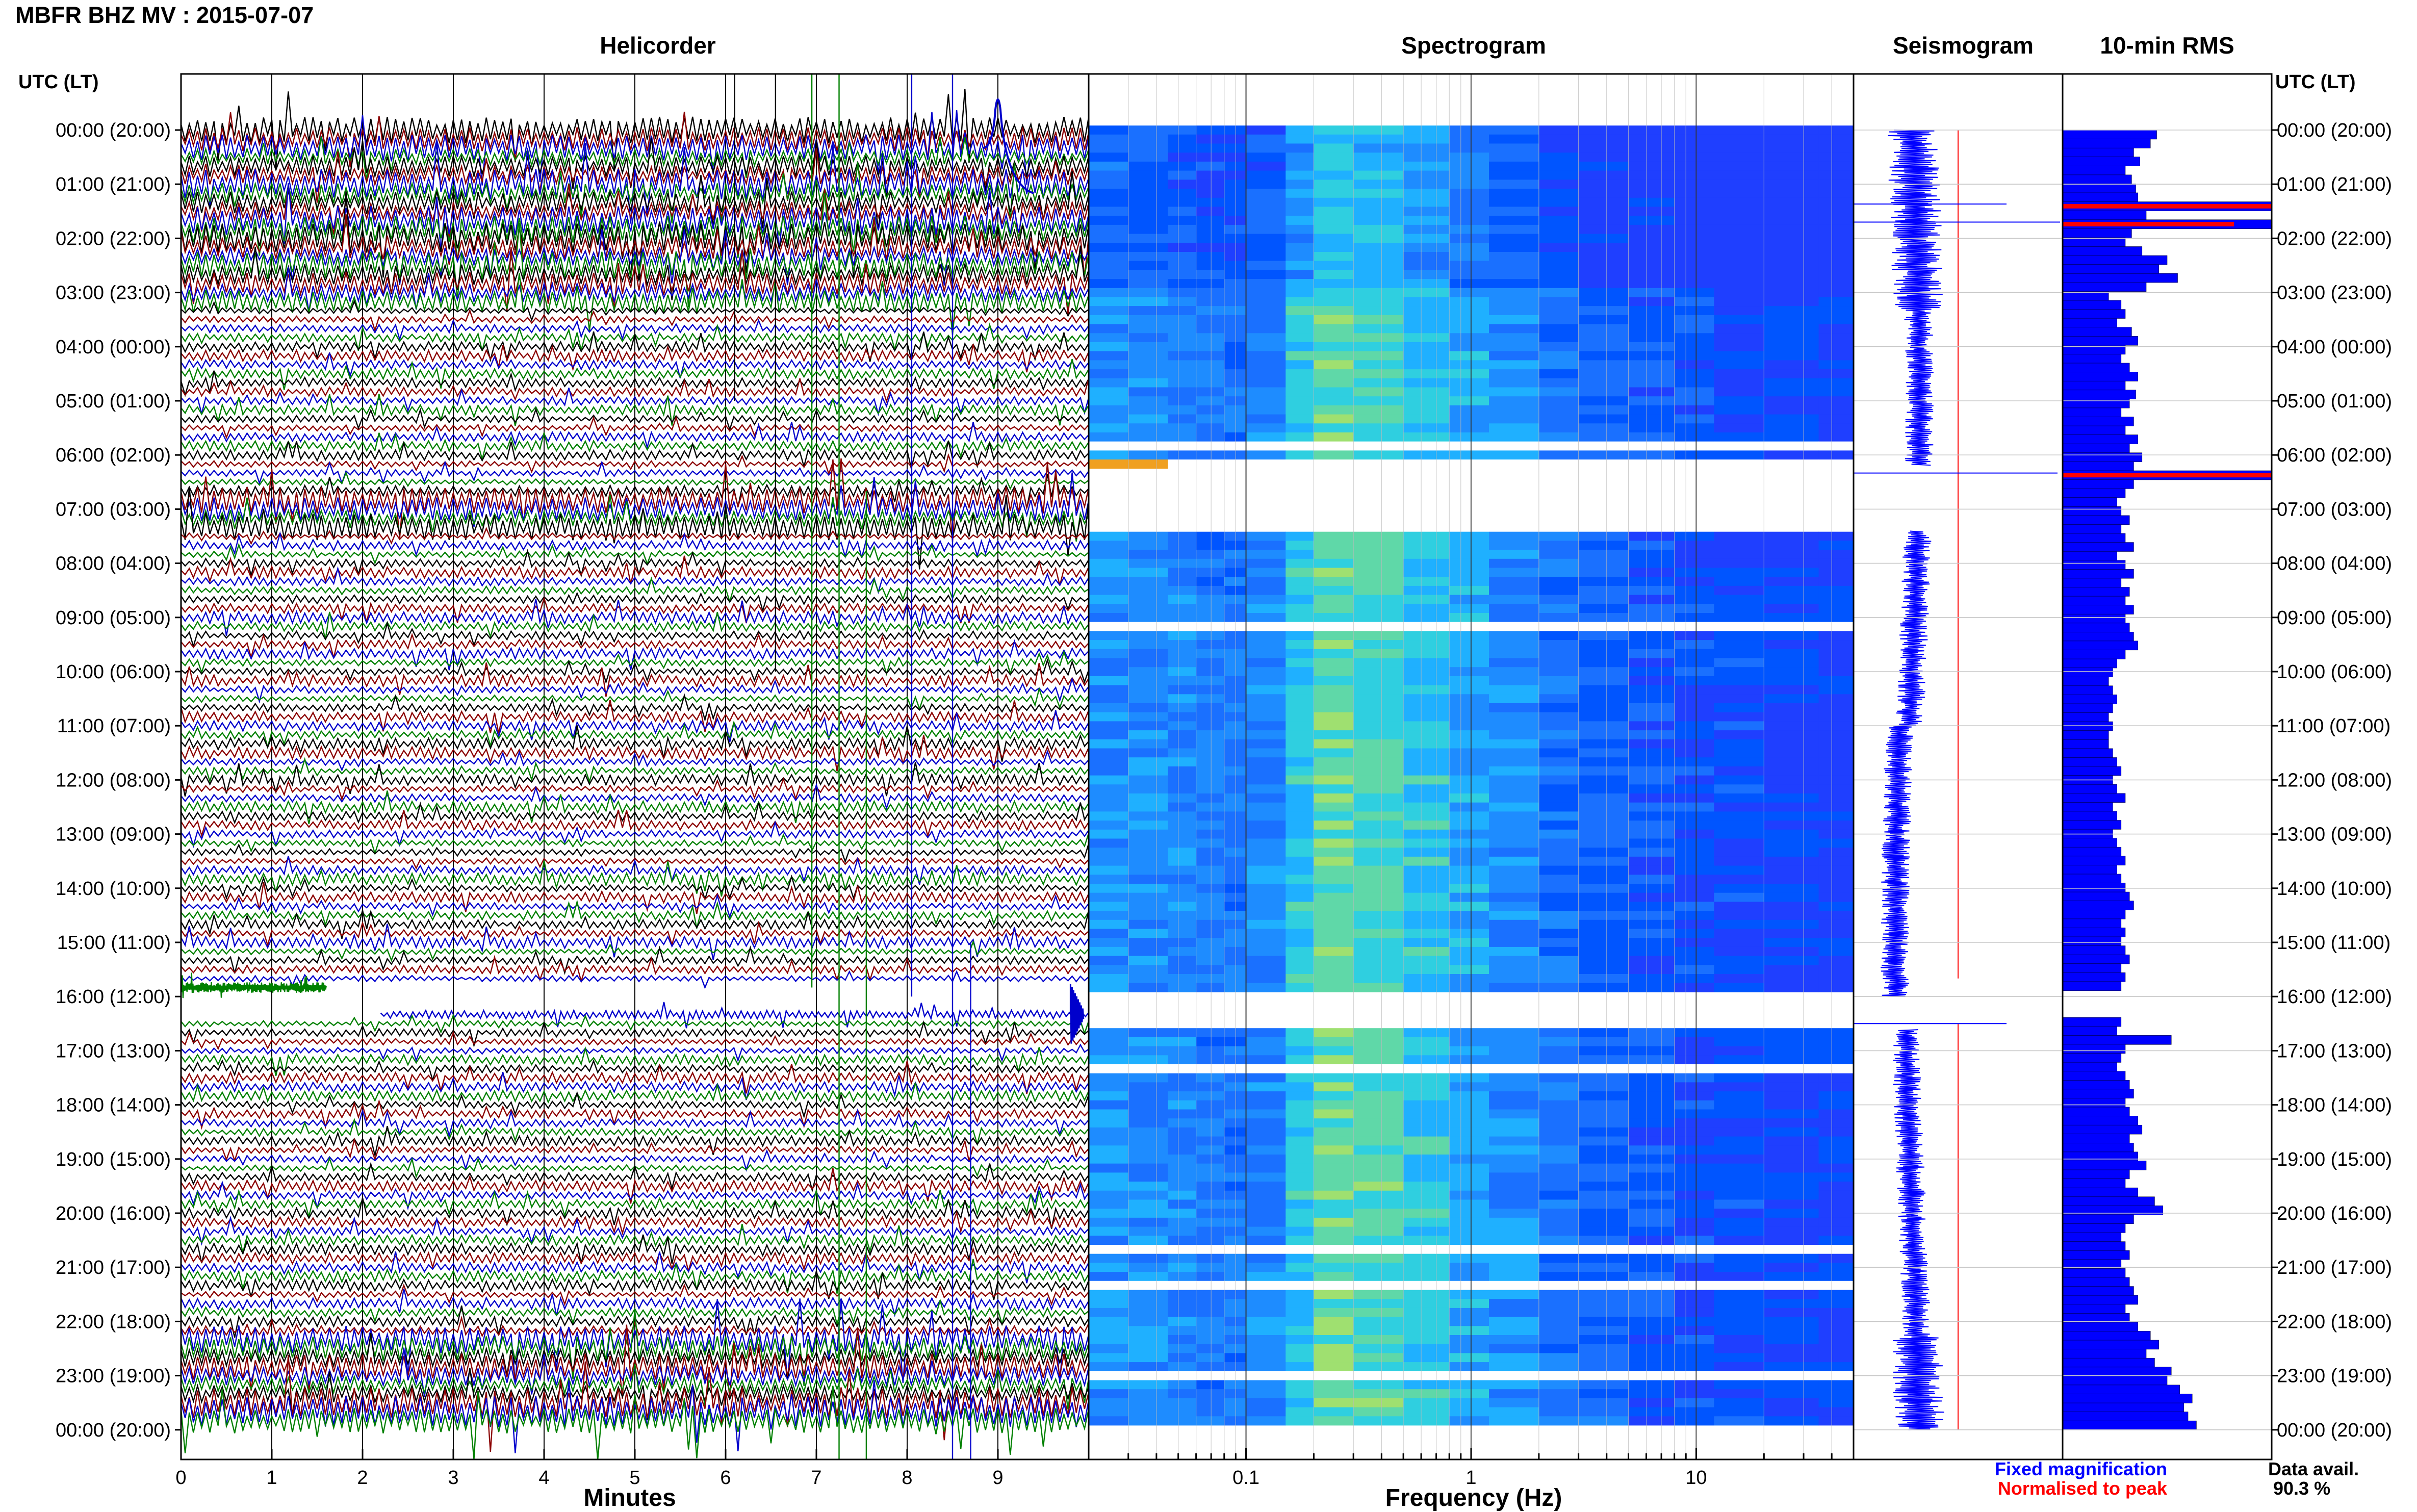 The height and width of the screenshot is (1512, 2417). Describe the element at coordinates (634, 1478) in the screenshot. I see `helicorder-x-tick-label: 5` at that location.